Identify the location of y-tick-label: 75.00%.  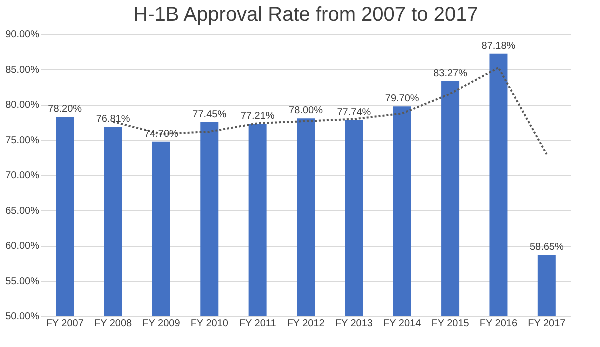
(23, 140).